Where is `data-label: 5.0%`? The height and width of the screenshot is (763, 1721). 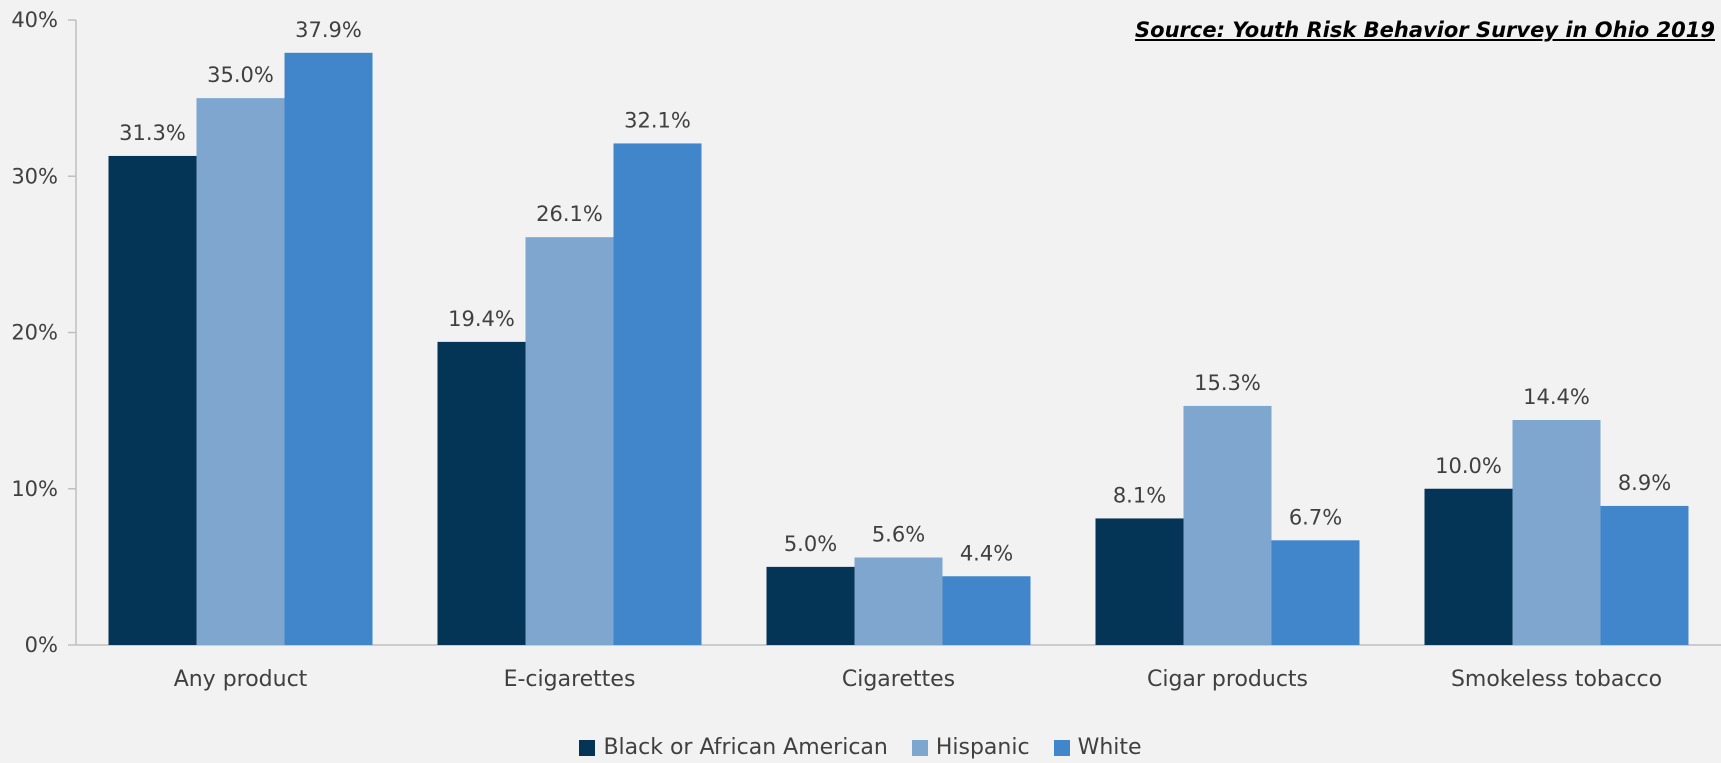
data-label: 5.0% is located at coordinates (810, 544).